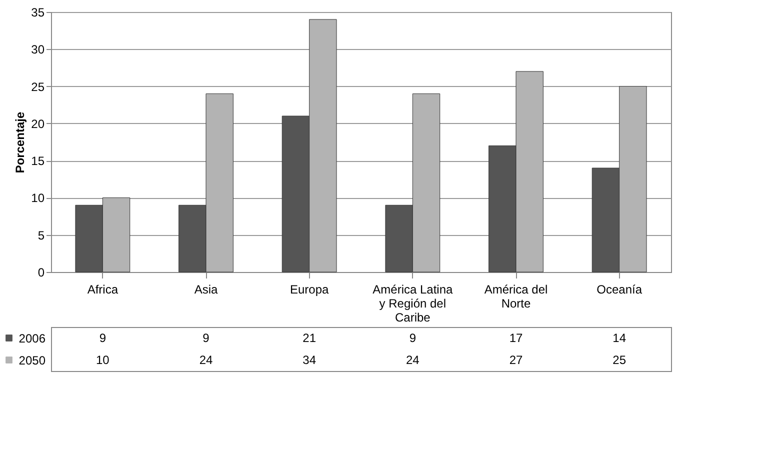 This screenshot has height=468, width=762. Describe the element at coordinates (38, 87) in the screenshot. I see `y-tick-label: 25` at that location.